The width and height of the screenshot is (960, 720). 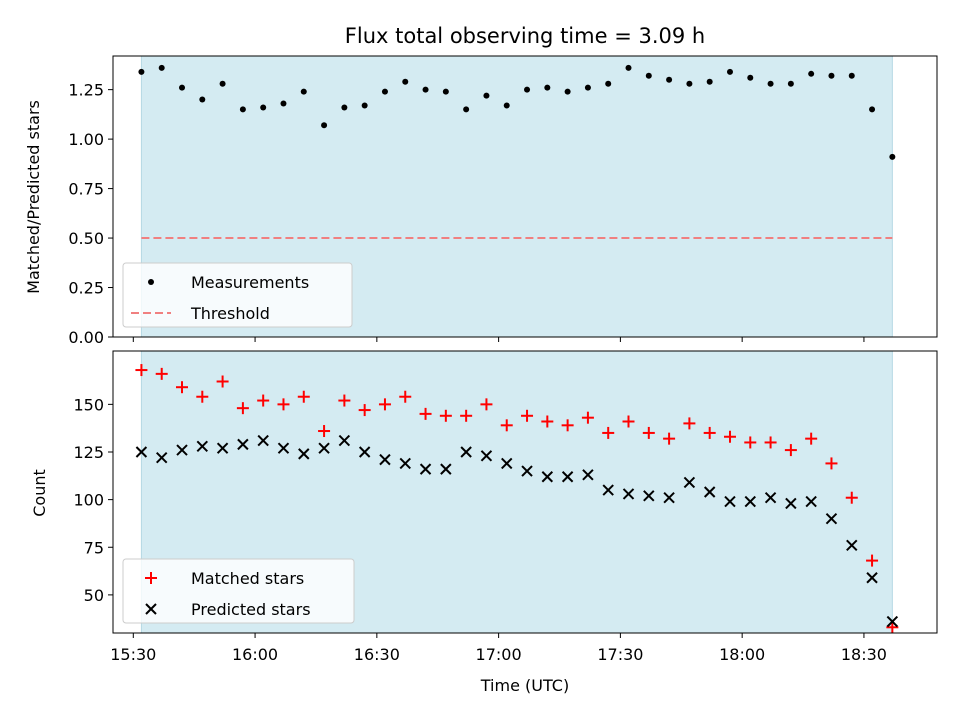 What do you see at coordinates (86, 189) in the screenshot?
I see `y-tick-label: 0.75` at bounding box center [86, 189].